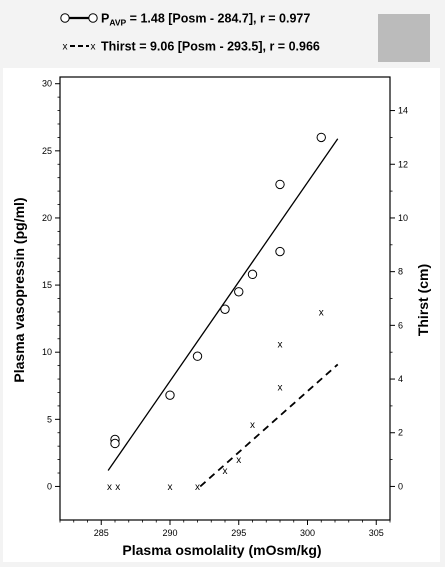 The height and width of the screenshot is (567, 445). Describe the element at coordinates (400, 433) in the screenshot. I see `y-right-tick-label: 2` at that location.